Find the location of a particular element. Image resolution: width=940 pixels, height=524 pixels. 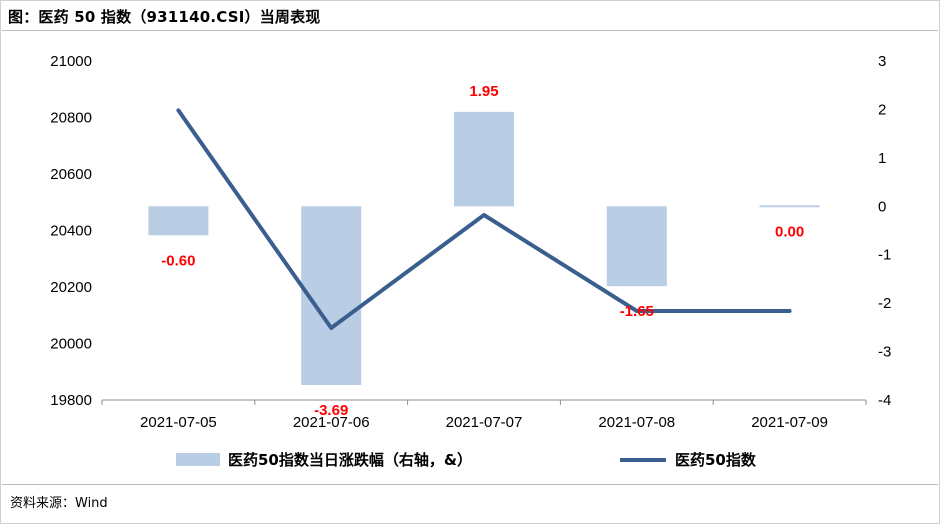

right-y-tick-label: -1 is located at coordinates (884, 255).